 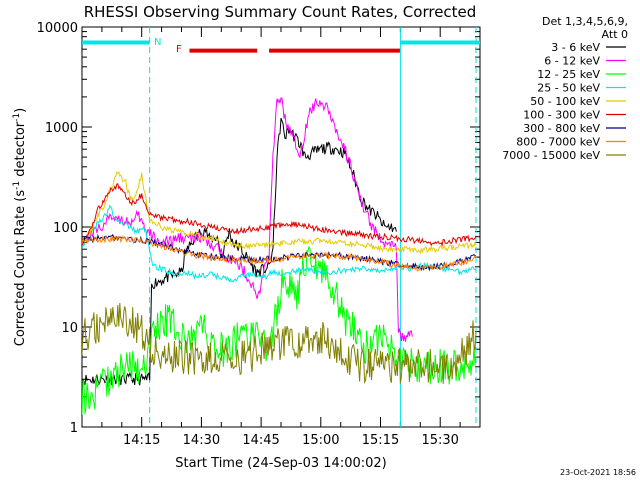 I want to click on x-tick-label: 15:30, so click(x=439, y=440).